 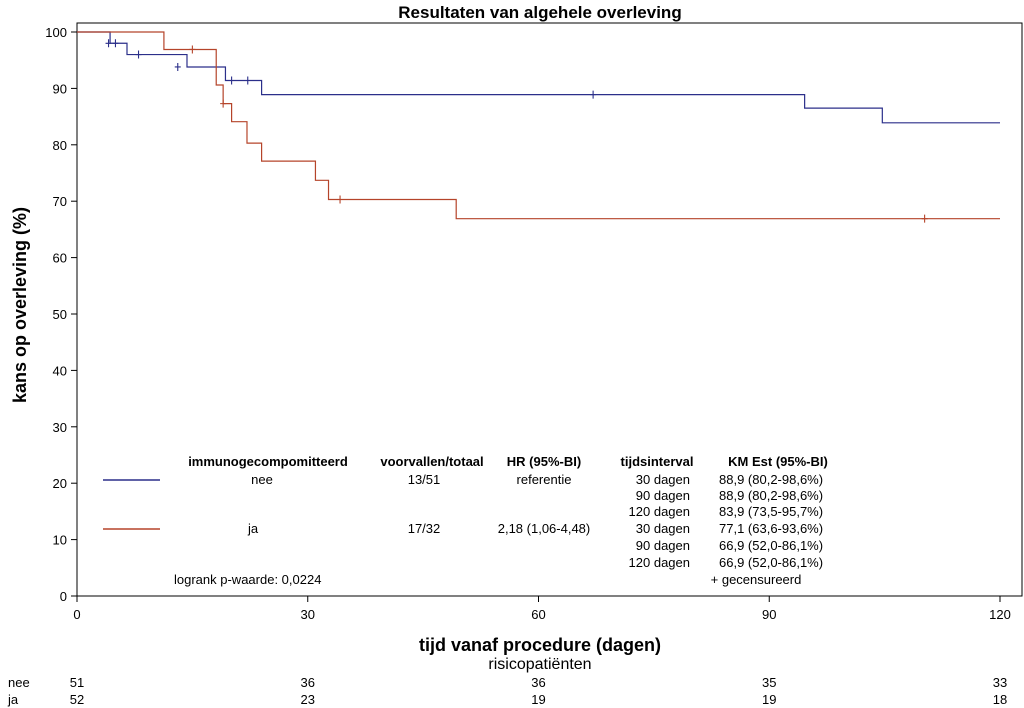 What do you see at coordinates (771, 479) in the screenshot?
I see `legend-km-nee-30: 88,9 (80,2-98,6%)` at bounding box center [771, 479].